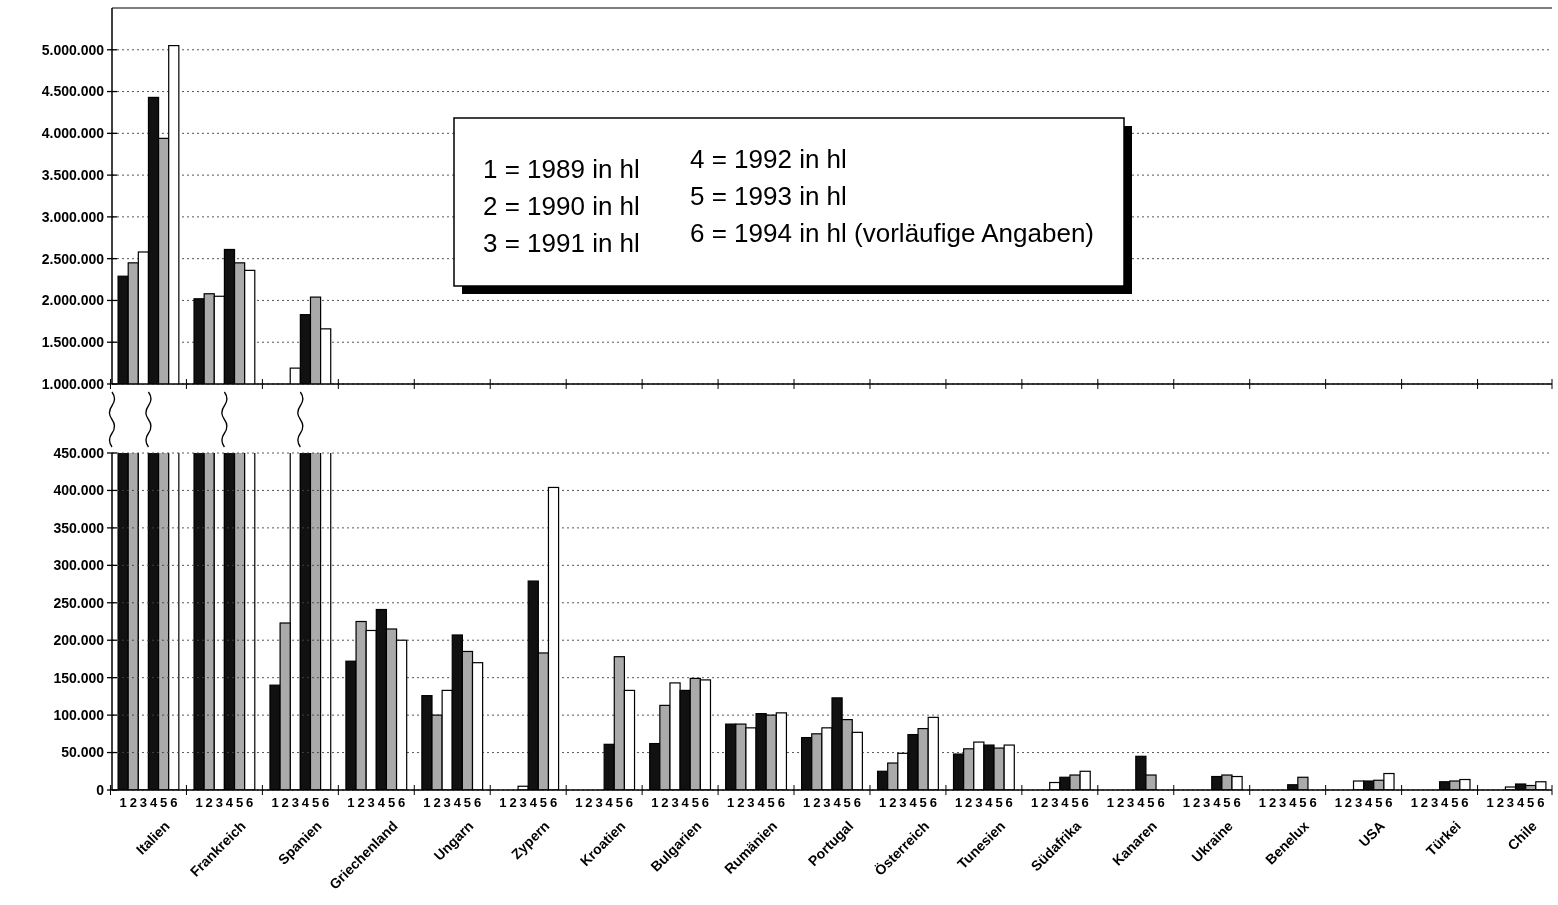 The width and height of the screenshot is (1558, 905). I want to click on series-label: 2, so click(285, 802).